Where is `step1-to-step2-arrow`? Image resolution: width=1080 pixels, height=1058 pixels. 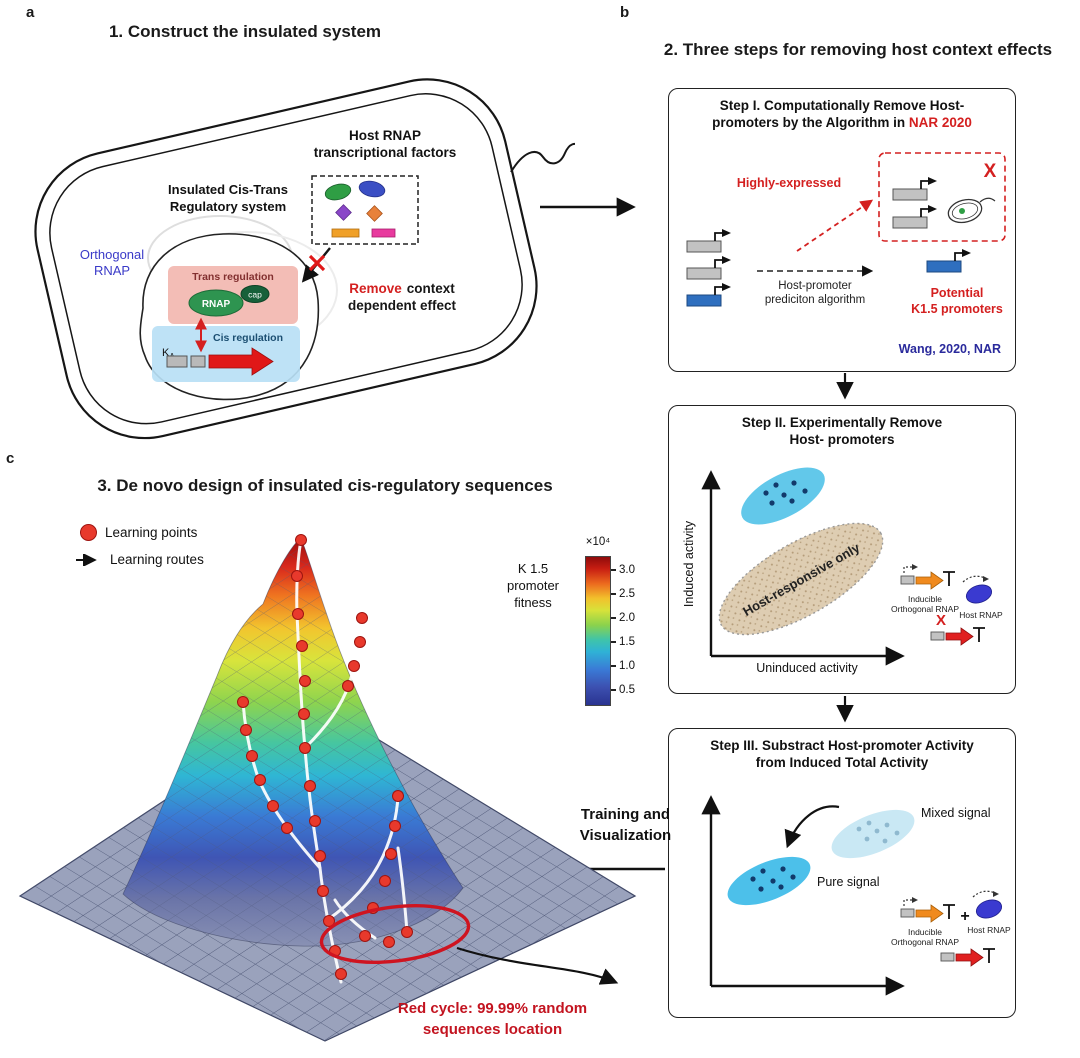
step1-to-step2-arrow is located at coordinates (845, 386).